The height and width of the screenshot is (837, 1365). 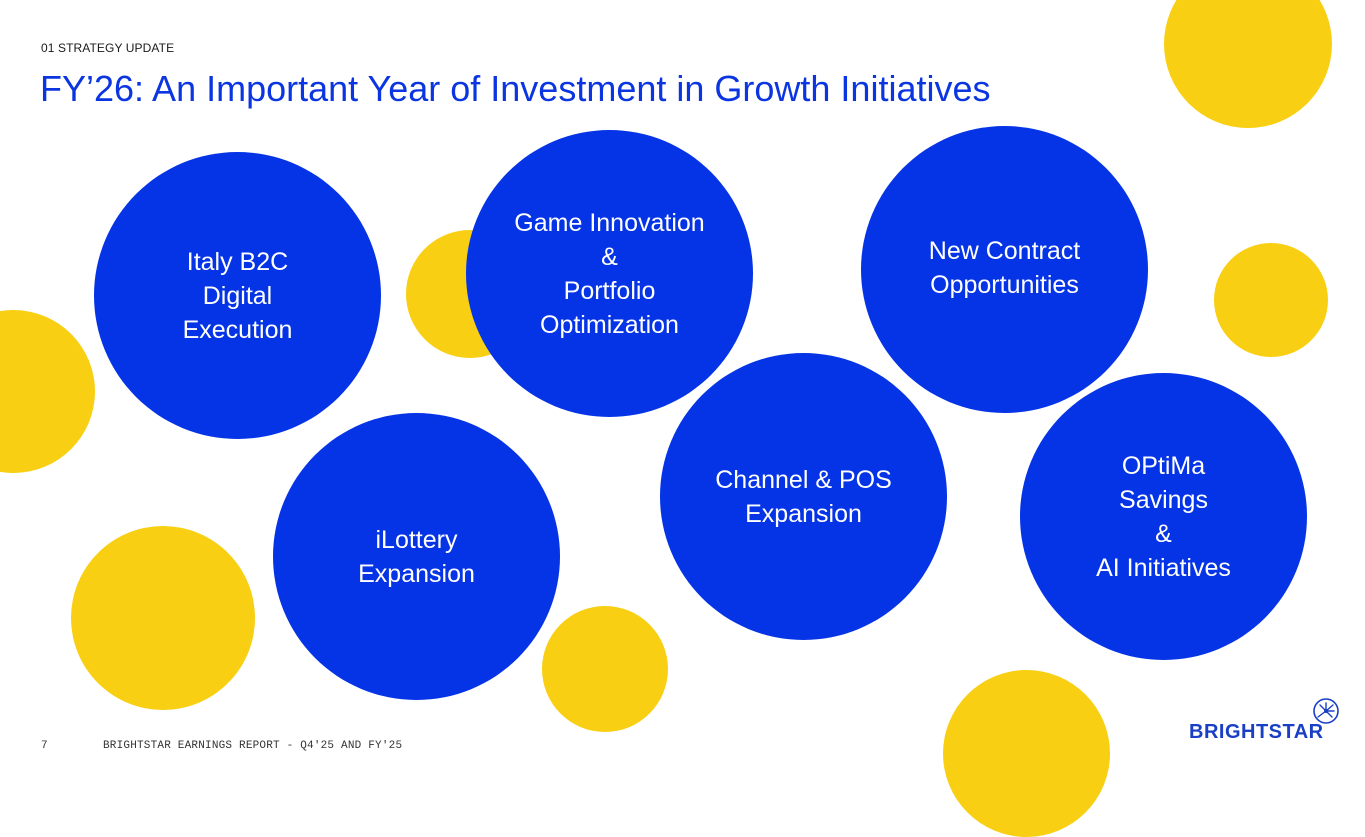 I want to click on logo-wordmark: BRIGHTSTAR, so click(x=1256, y=732).